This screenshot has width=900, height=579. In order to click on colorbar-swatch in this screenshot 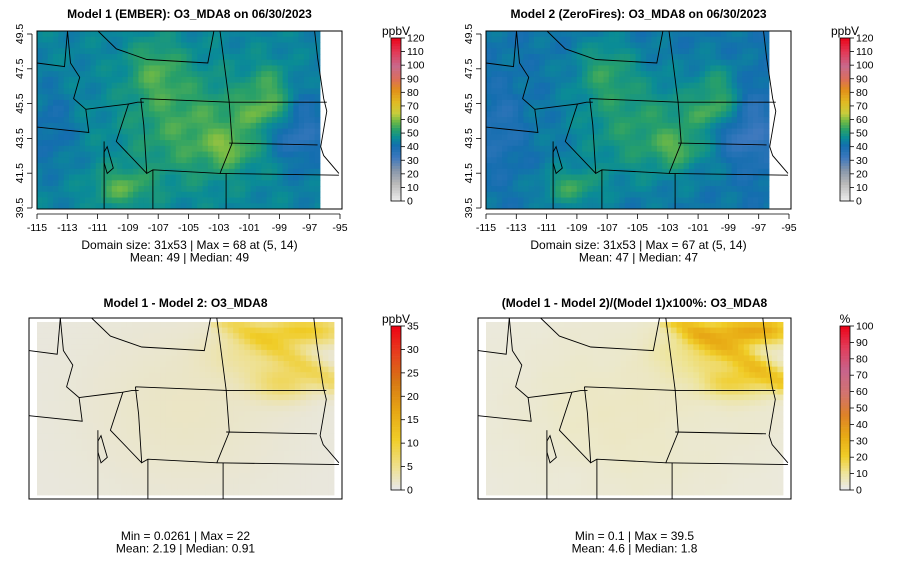, I will do `click(845, 143)`.